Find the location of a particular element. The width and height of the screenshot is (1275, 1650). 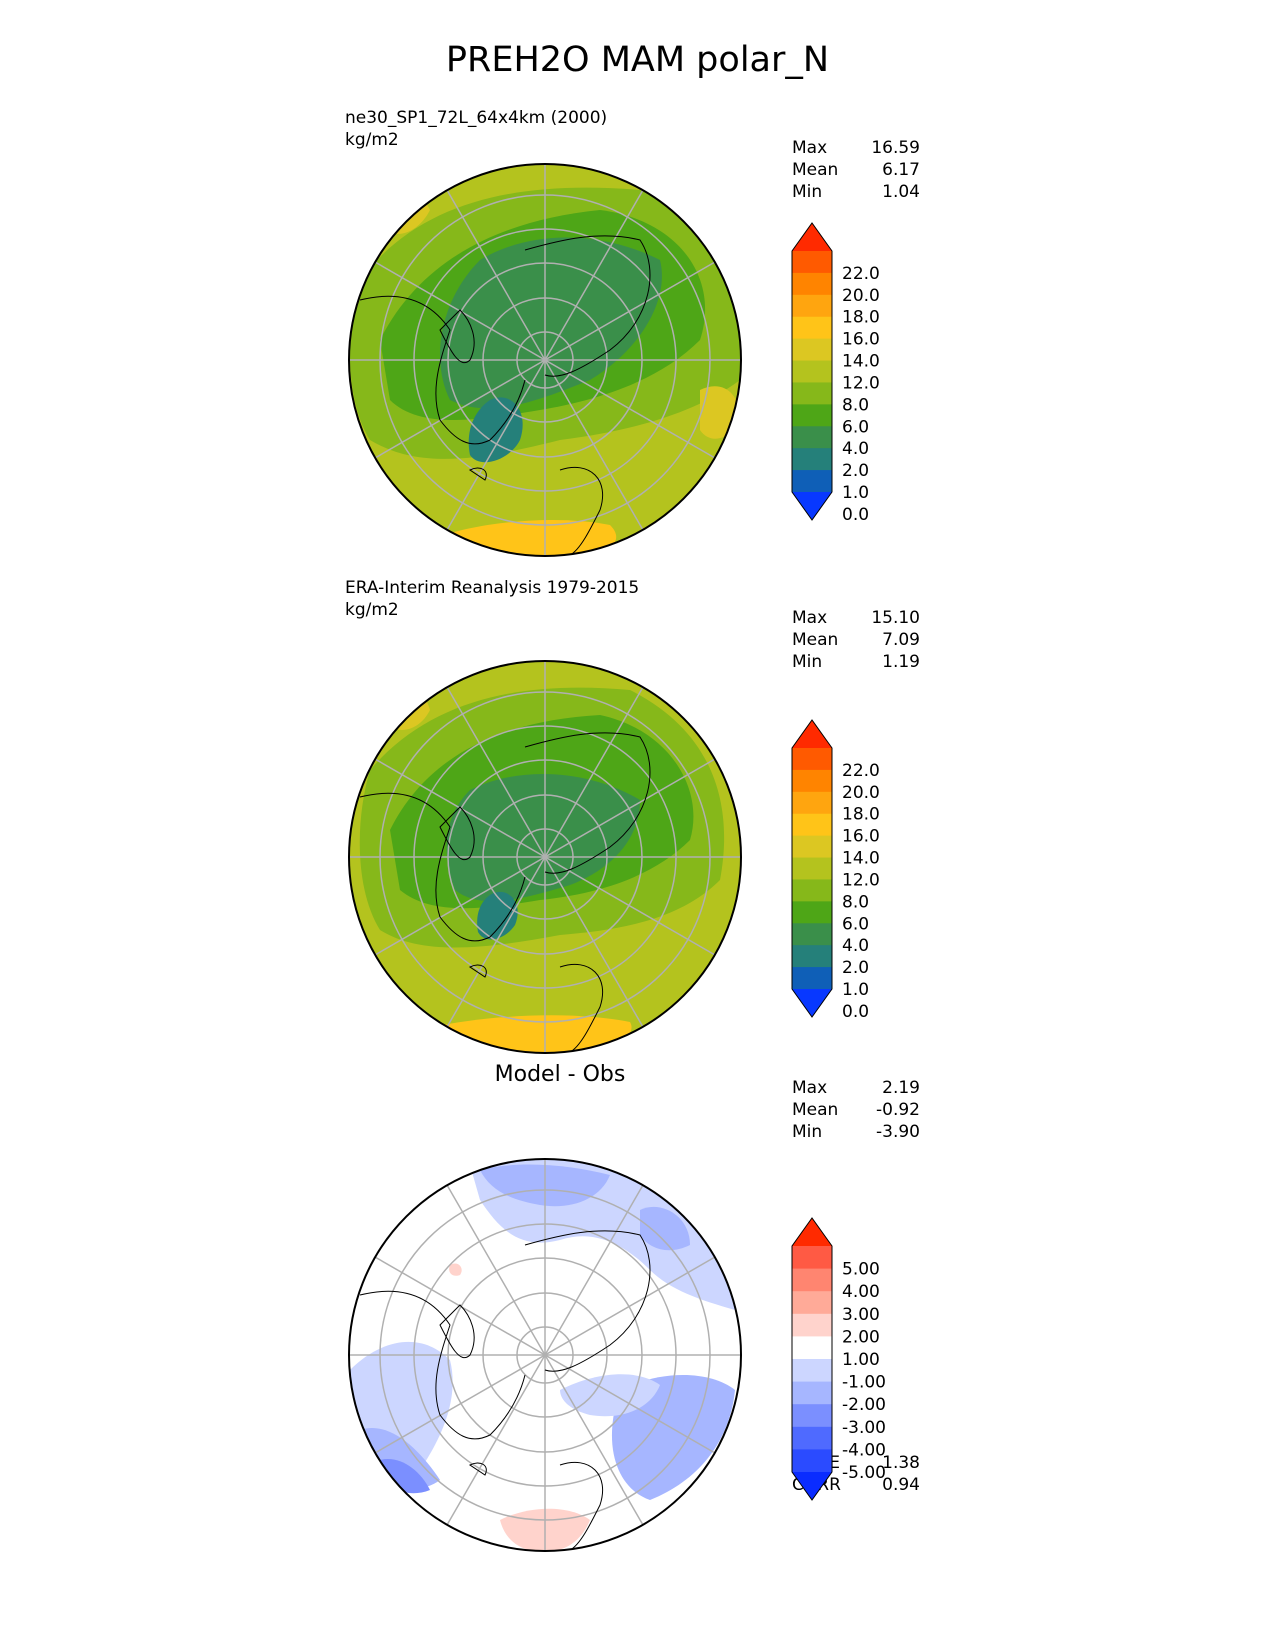

diff-graticule is located at coordinates (545, 1355).